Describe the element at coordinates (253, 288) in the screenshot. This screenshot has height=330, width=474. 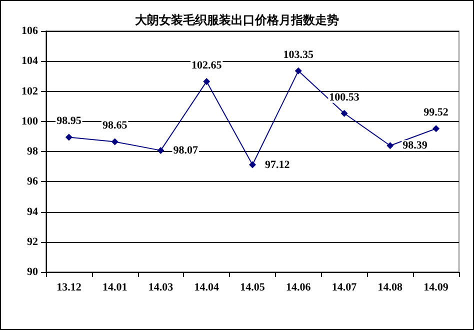
I see `x-tick-label: 14.05` at that location.